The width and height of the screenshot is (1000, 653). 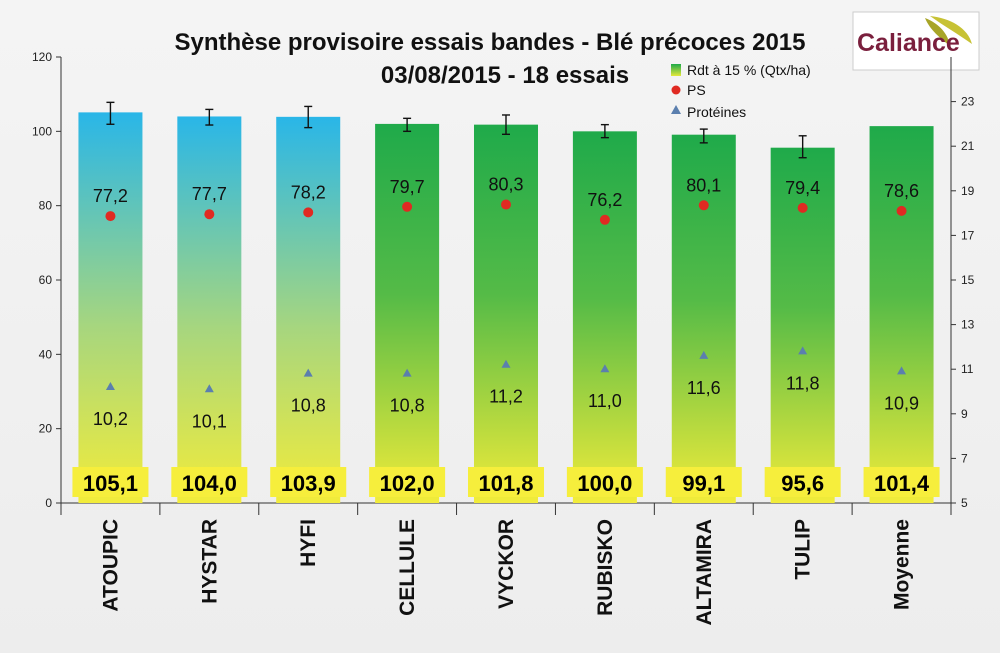 I want to click on yield-value-label: 104,0, so click(x=209, y=483).